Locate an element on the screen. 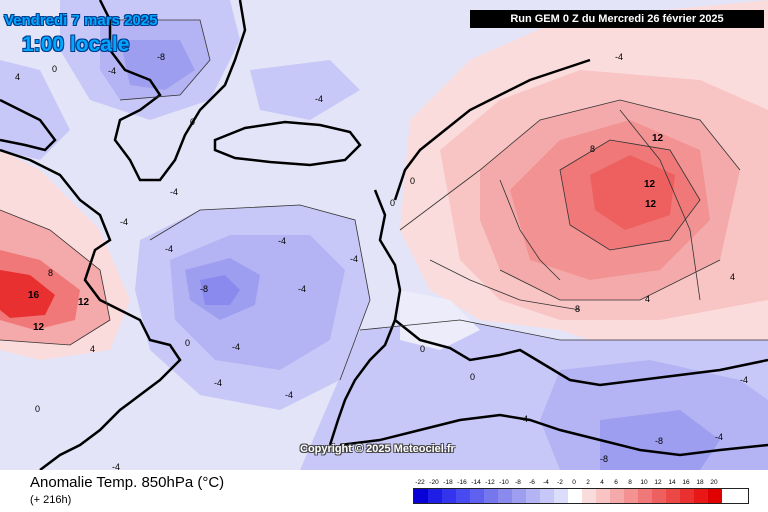 The width and height of the screenshot is (768, 512). legend-label: -2 is located at coordinates (560, 482).